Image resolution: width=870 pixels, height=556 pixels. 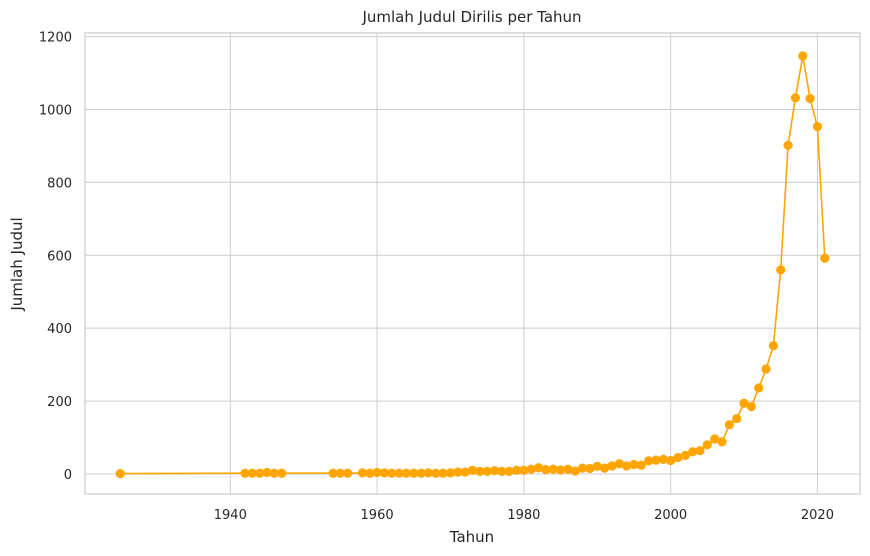 What do you see at coordinates (68, 475) in the screenshot?
I see `y-tick-label: 0` at bounding box center [68, 475].